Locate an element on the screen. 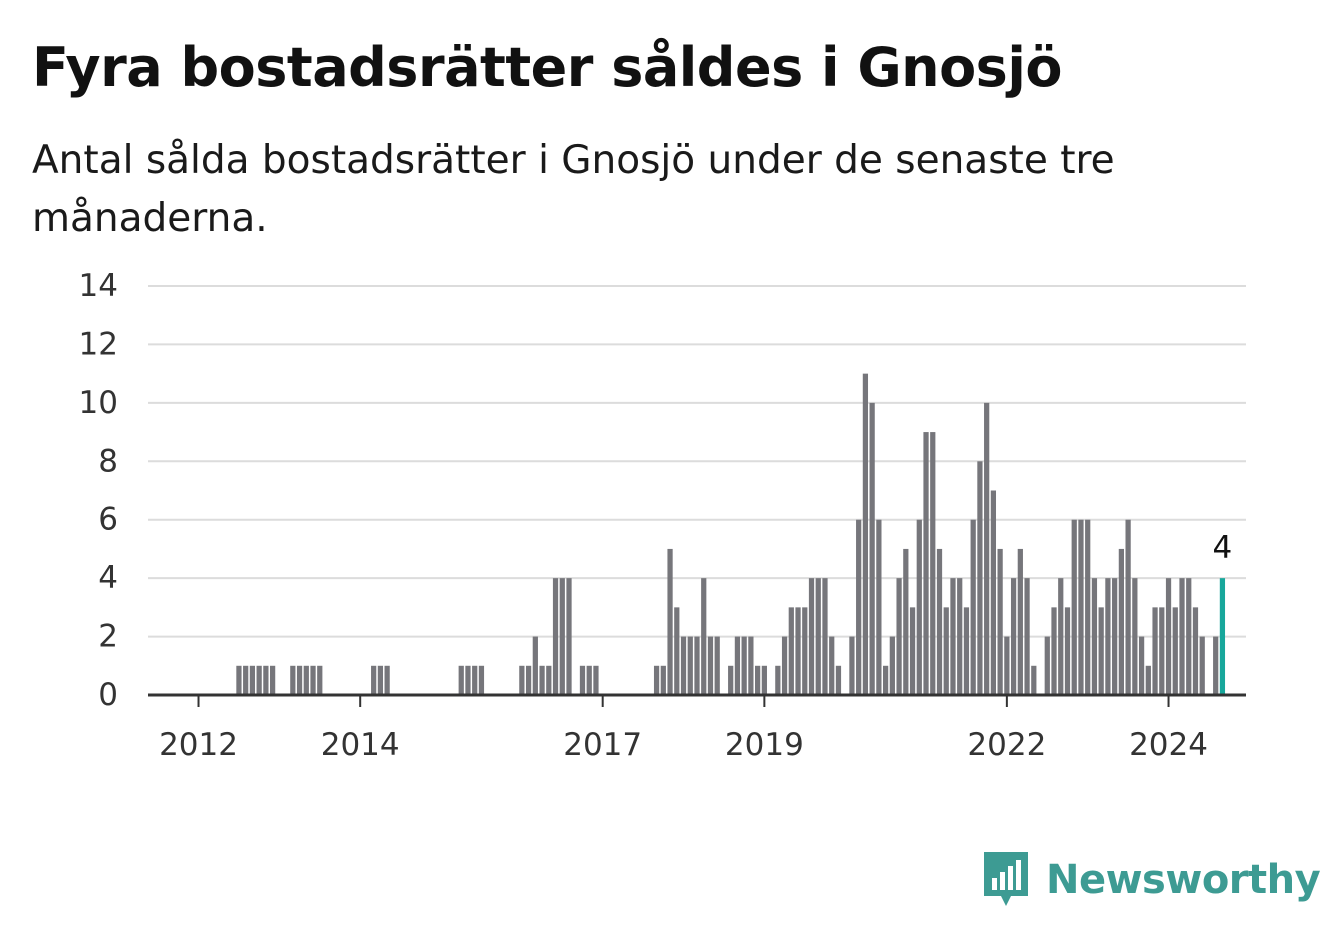  data-label: 4 is located at coordinates (1223, 548).